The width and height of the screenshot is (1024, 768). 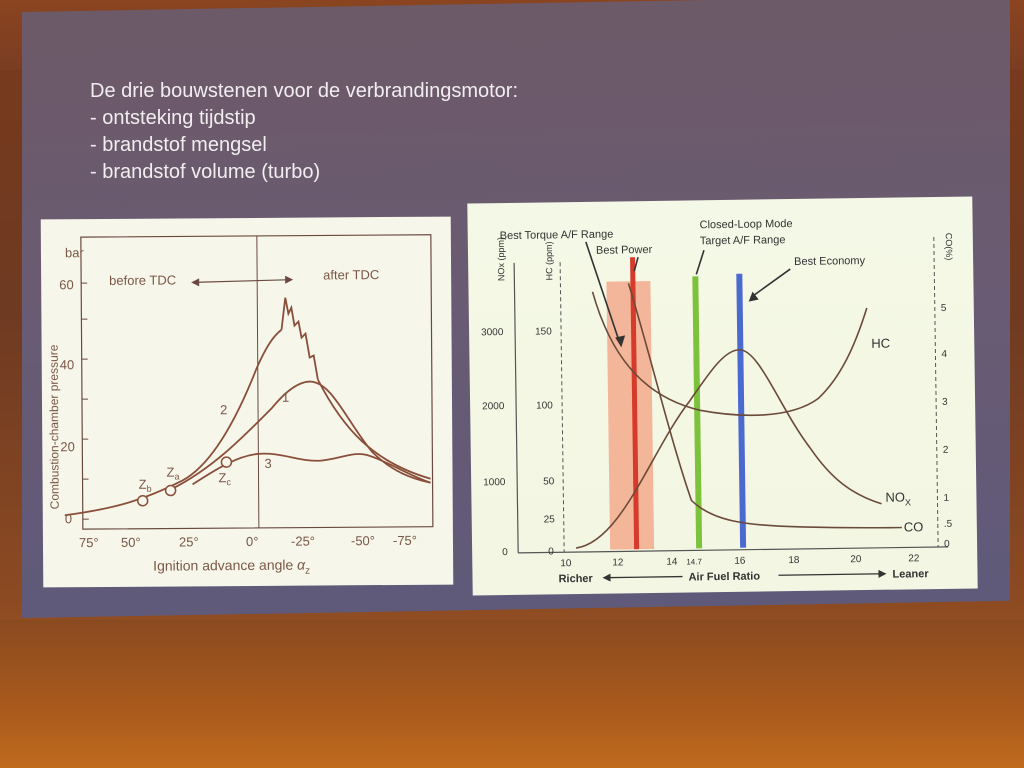 I want to click on x-tick-minus50: -50°, so click(x=363, y=540).